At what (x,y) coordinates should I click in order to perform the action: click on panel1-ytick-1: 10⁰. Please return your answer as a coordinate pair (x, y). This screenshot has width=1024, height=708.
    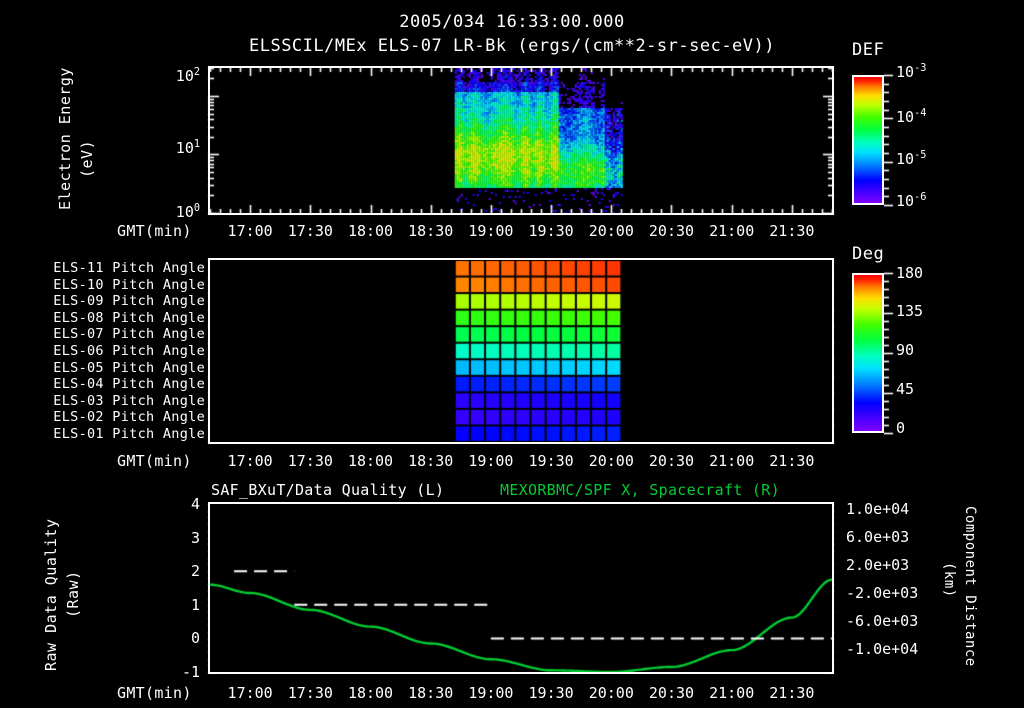
    Looking at the image, I should click on (187, 212).